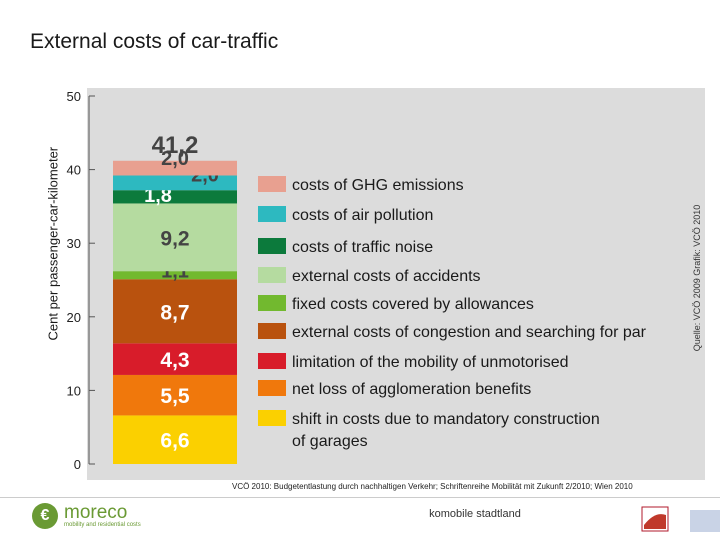 The width and height of the screenshot is (720, 540). I want to click on bar-data-label: 5,5, so click(175, 396).